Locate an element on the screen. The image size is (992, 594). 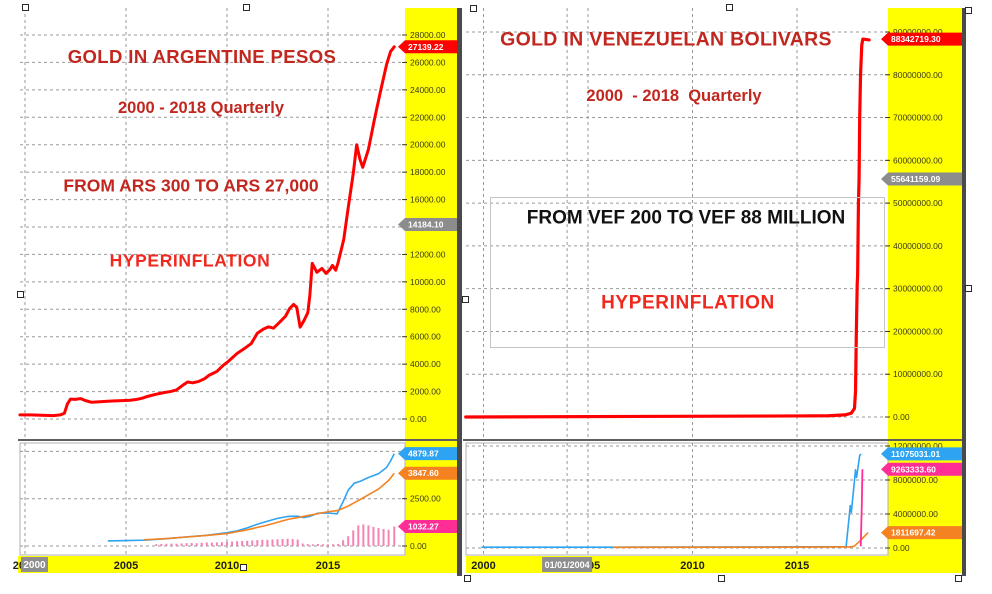
right-last-price-badge-label: 88342719.30 is located at coordinates (916, 39).